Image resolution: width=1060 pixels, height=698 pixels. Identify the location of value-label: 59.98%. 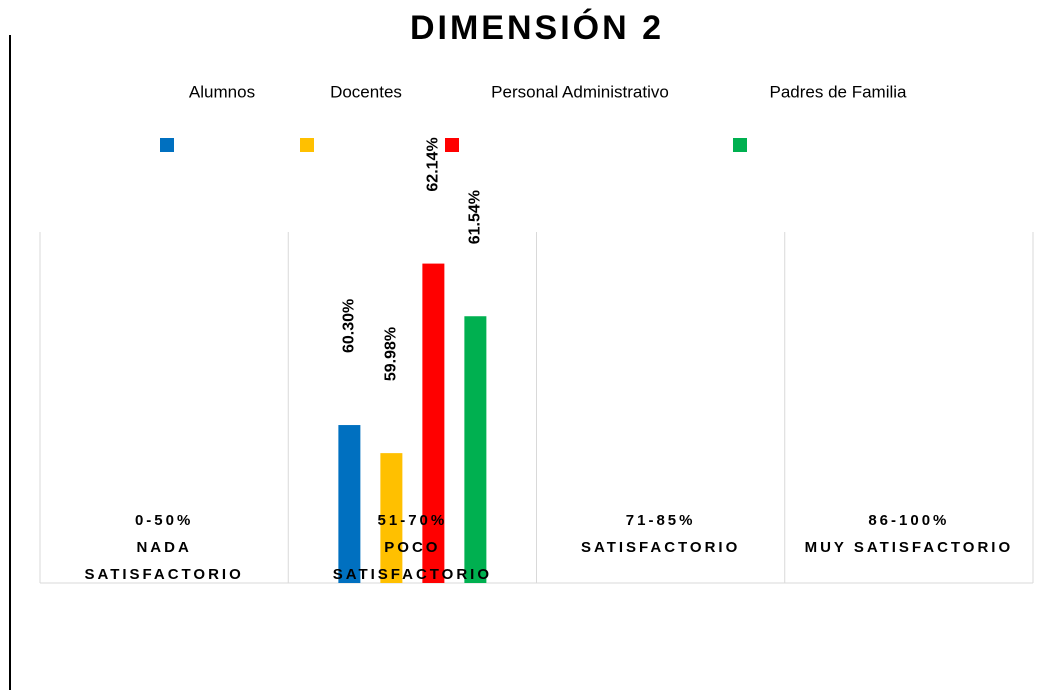
(391, 354).